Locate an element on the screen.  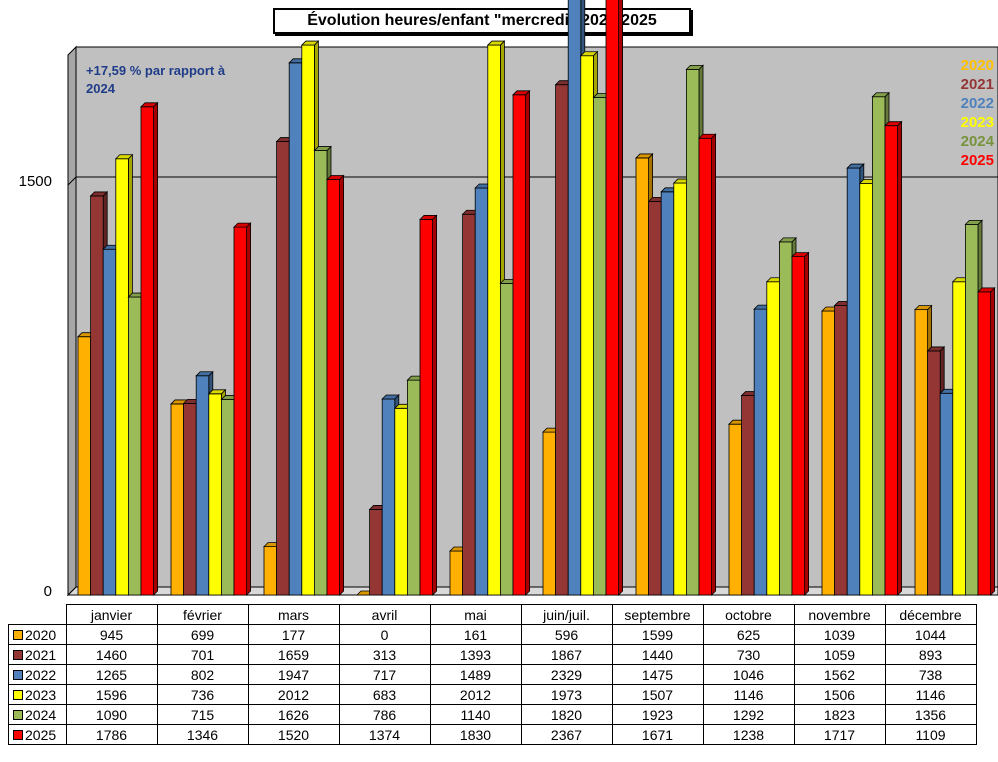
series-label: 2024 is located at coordinates (37, 714).